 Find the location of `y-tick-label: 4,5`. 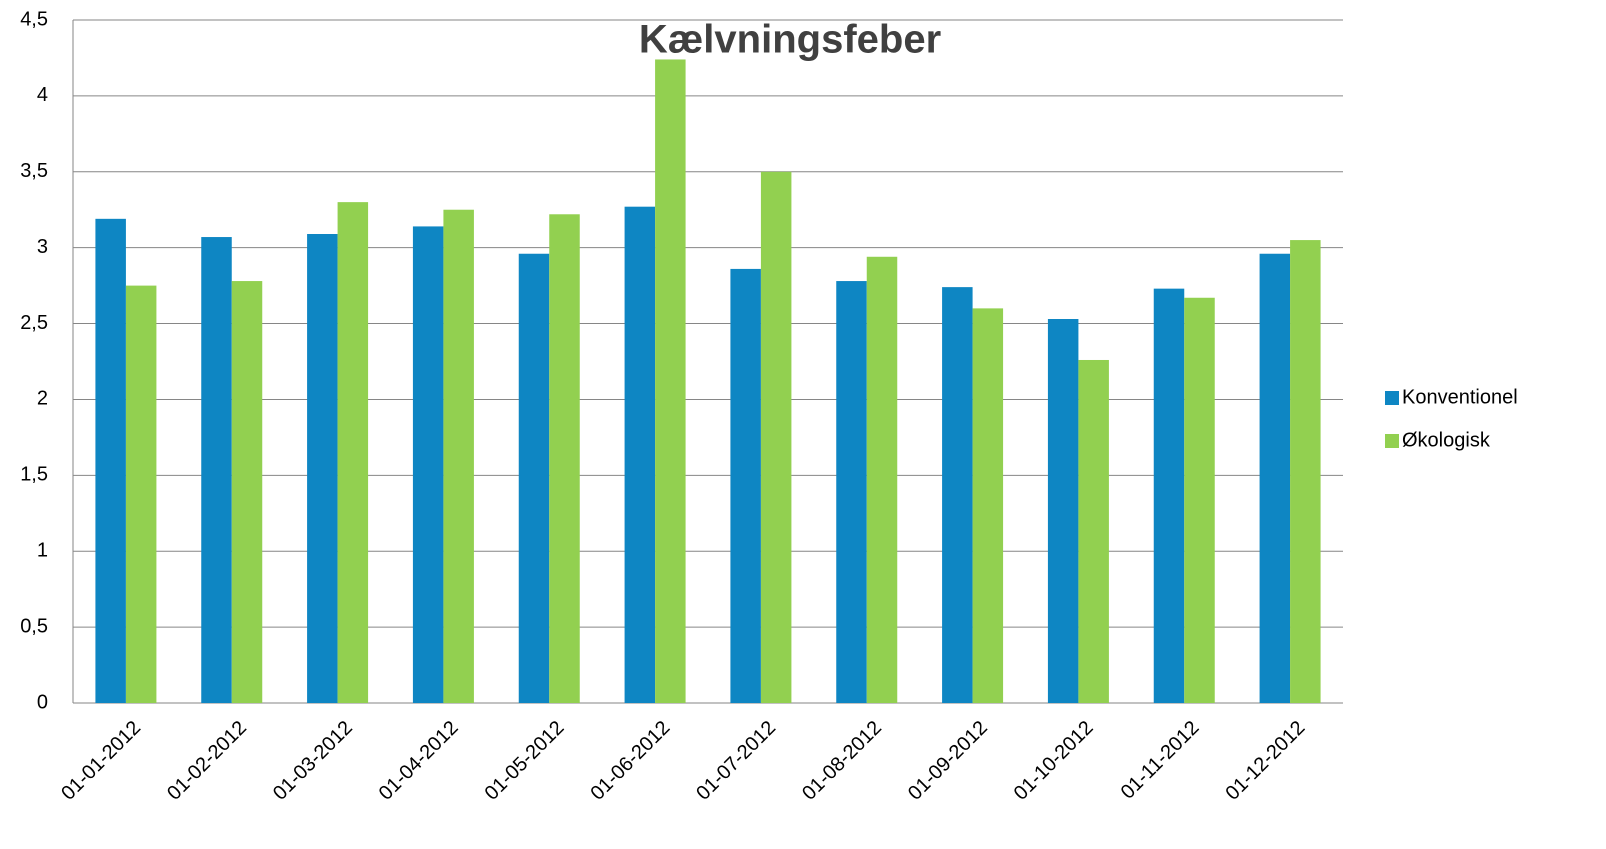

y-tick-label: 4,5 is located at coordinates (34, 19).